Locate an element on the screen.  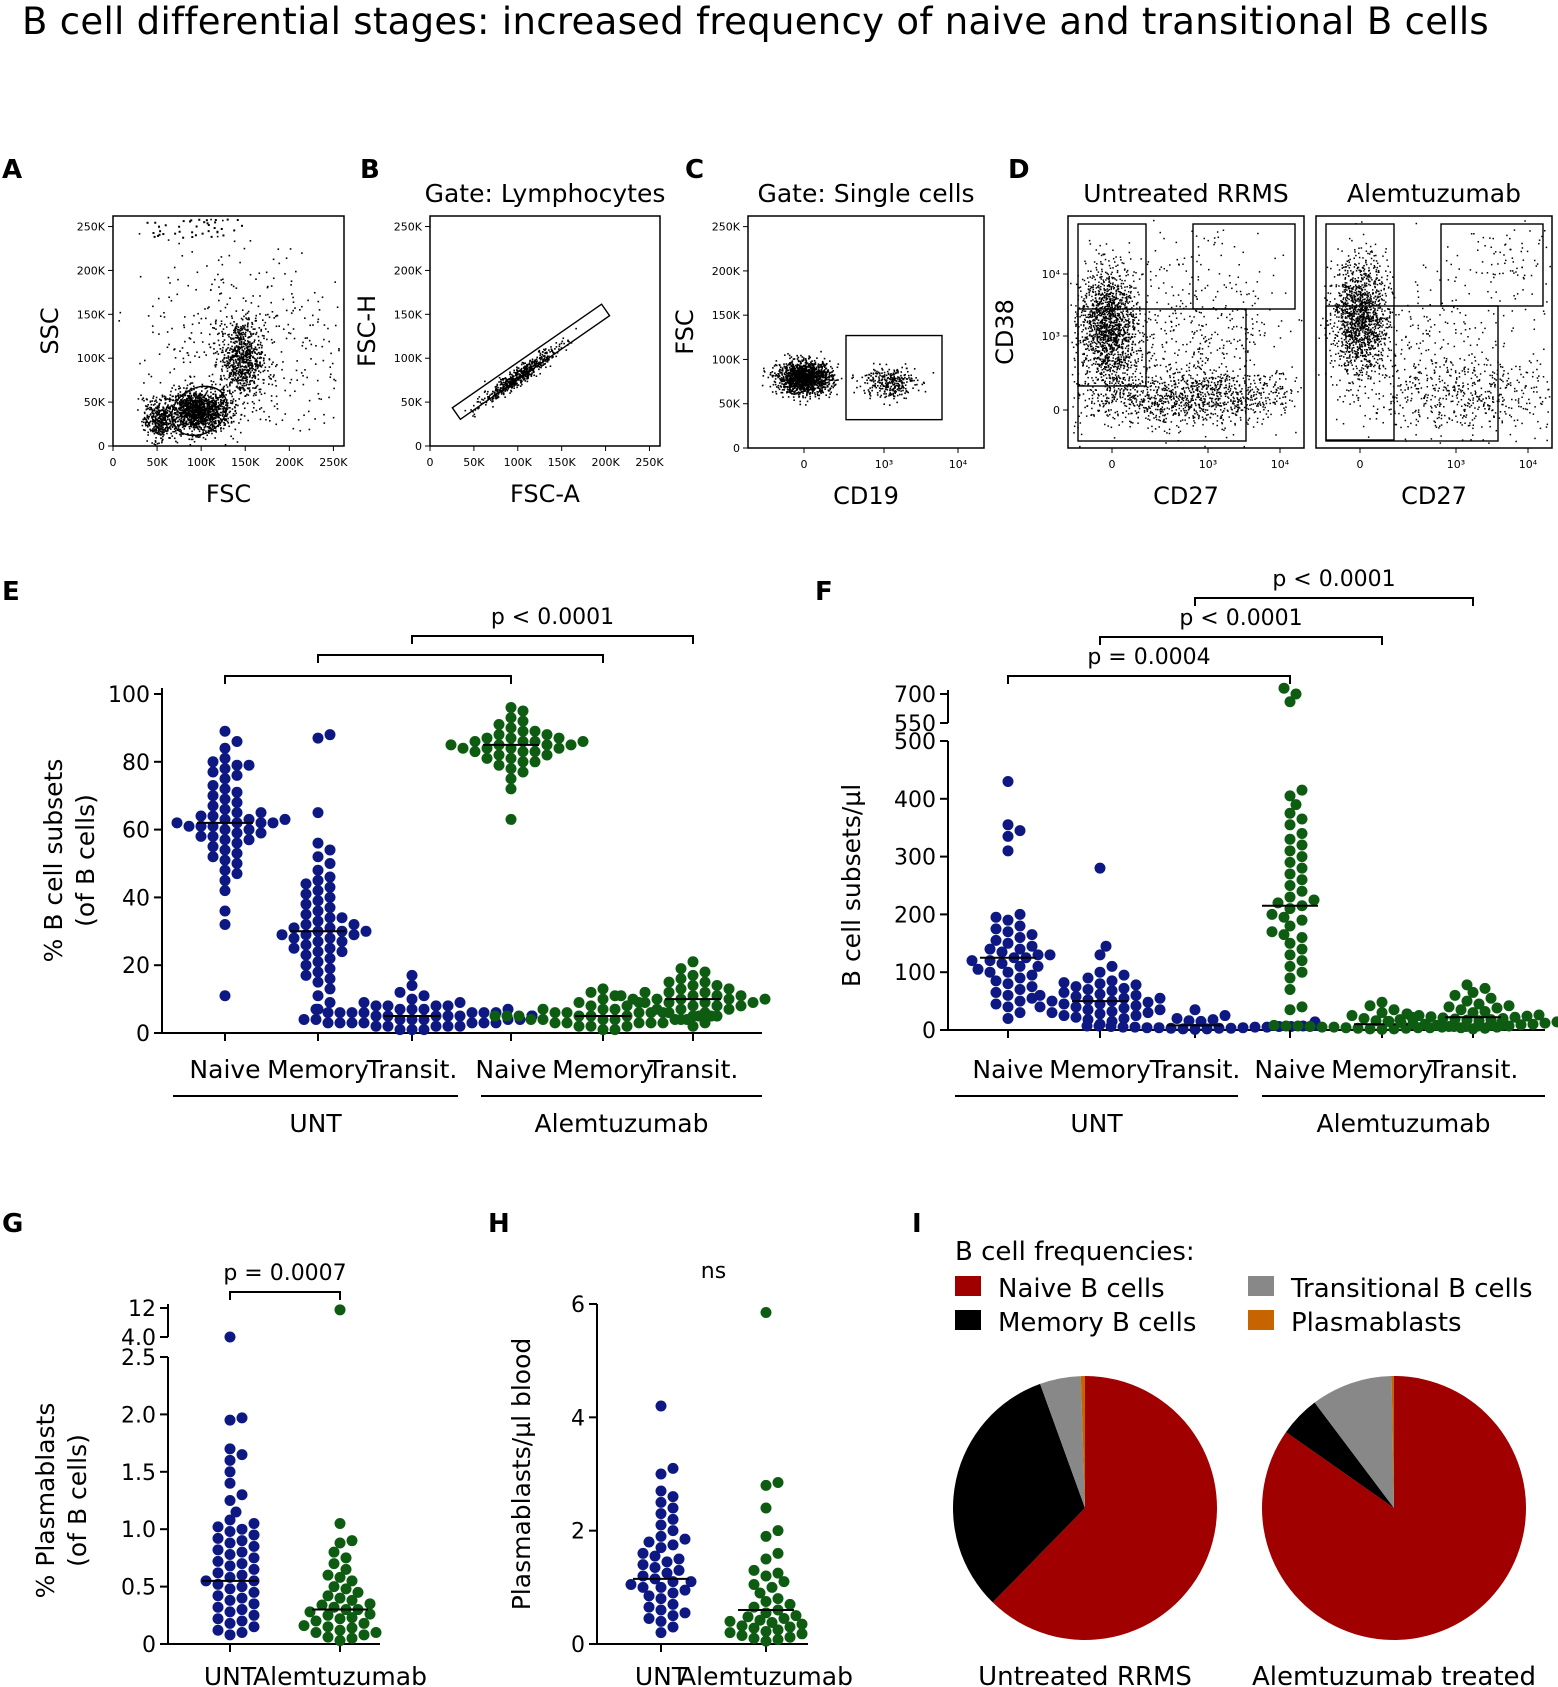
y-tick-label: 100K is located at coordinates (408, 358).